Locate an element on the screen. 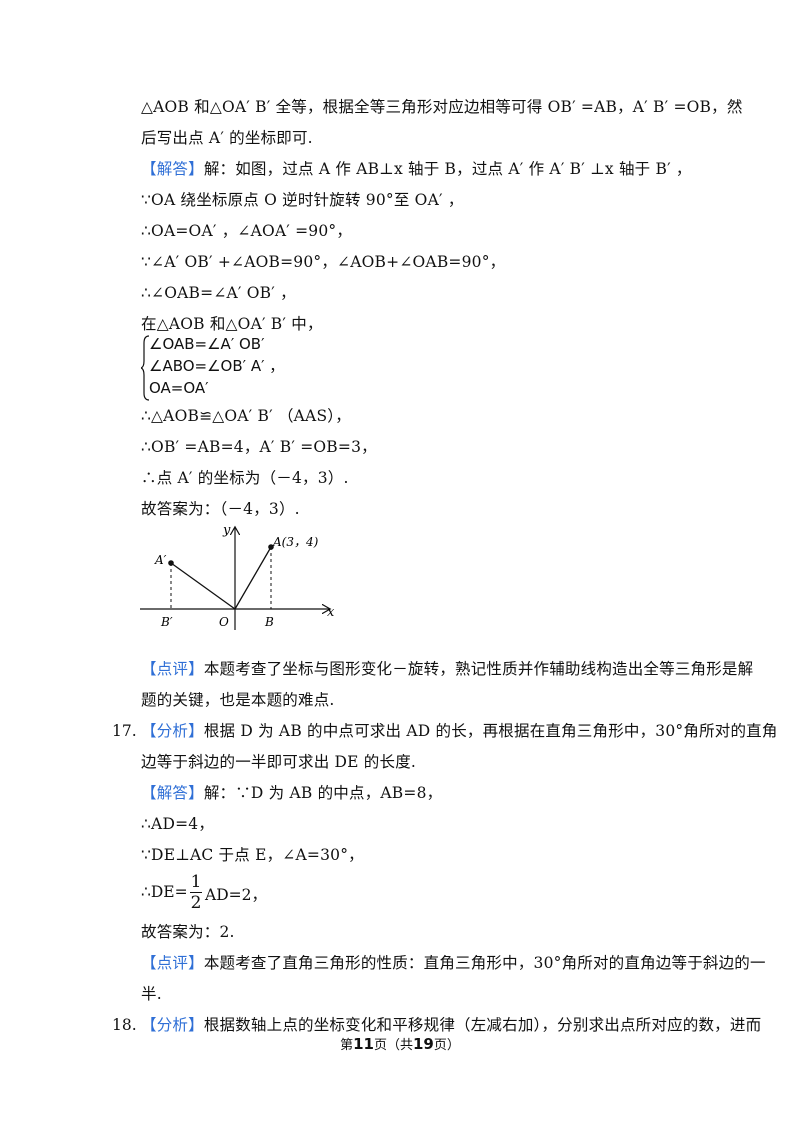  fraction-numerator: 1 is located at coordinates (196, 882).